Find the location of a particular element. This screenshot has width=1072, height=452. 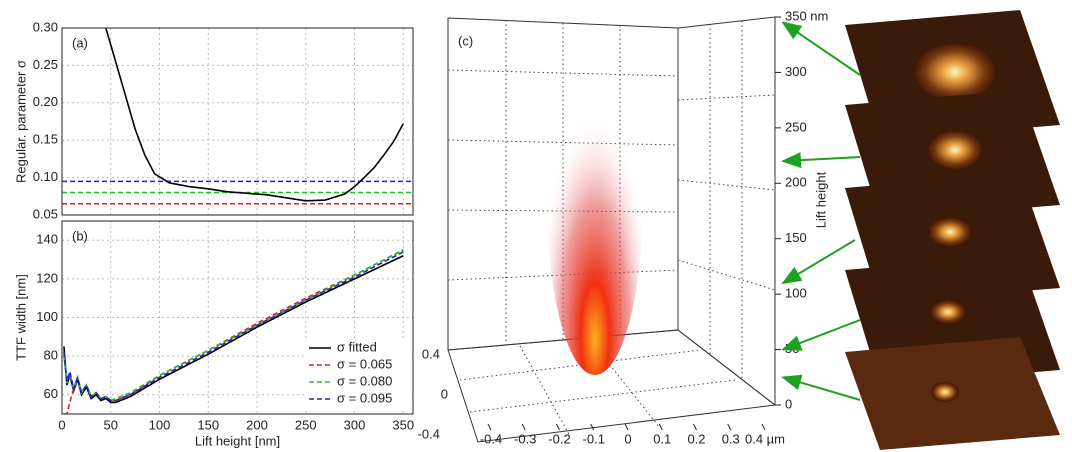

y-tick-label: 0.30 is located at coordinates (45, 26).